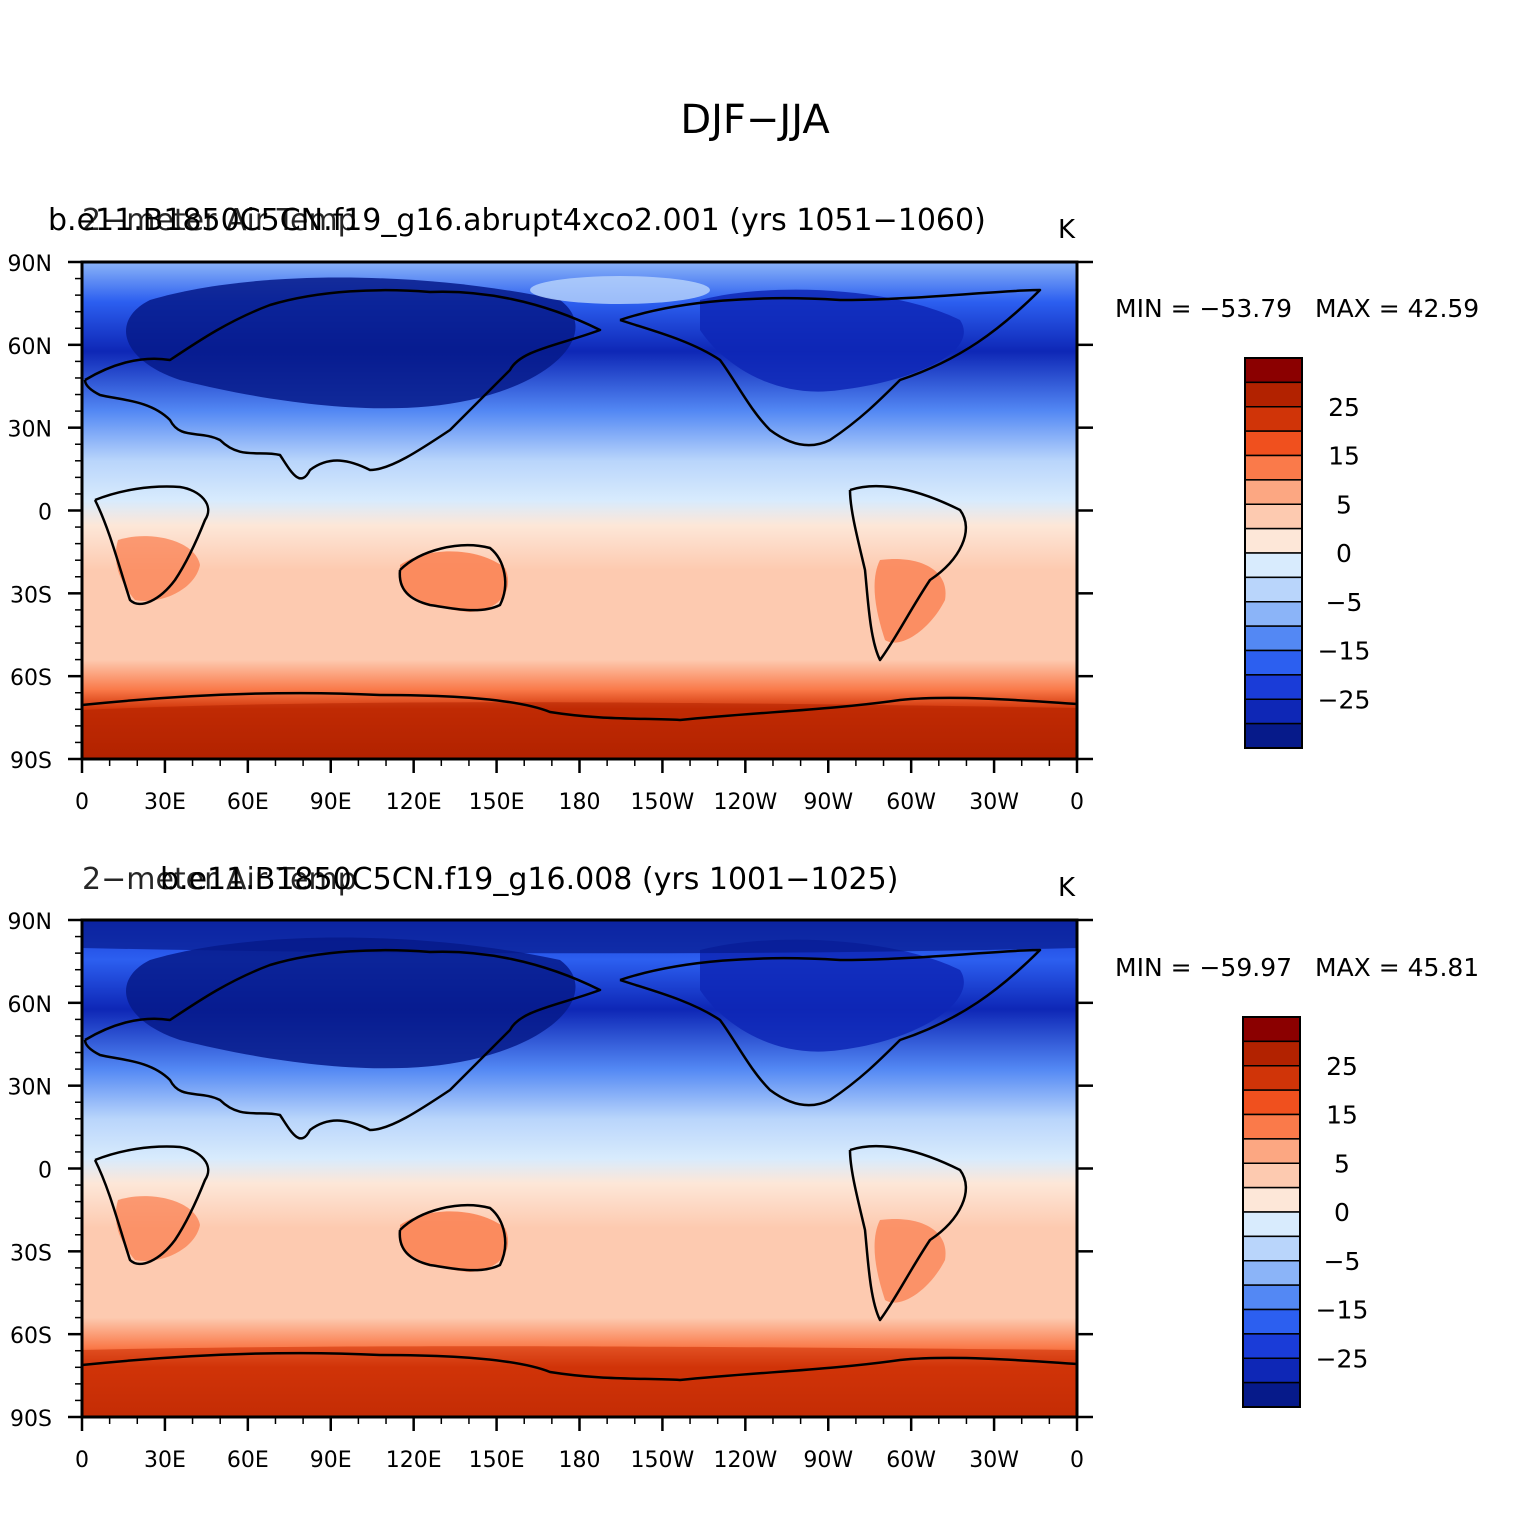  Describe the element at coordinates (31, 1253) in the screenshot. I see `panel-2-lat-label: 30S` at that location.